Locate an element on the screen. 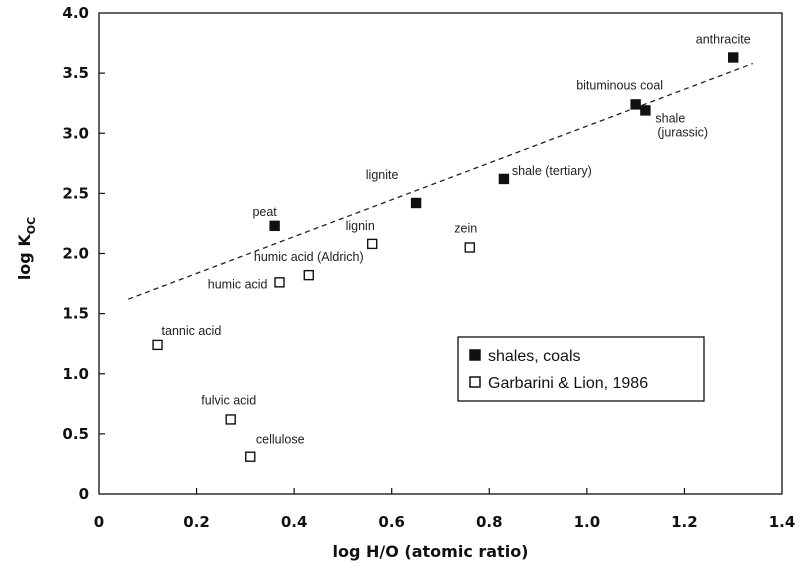 The width and height of the screenshot is (800, 572). x-tick-label: 1.2 is located at coordinates (684, 522).